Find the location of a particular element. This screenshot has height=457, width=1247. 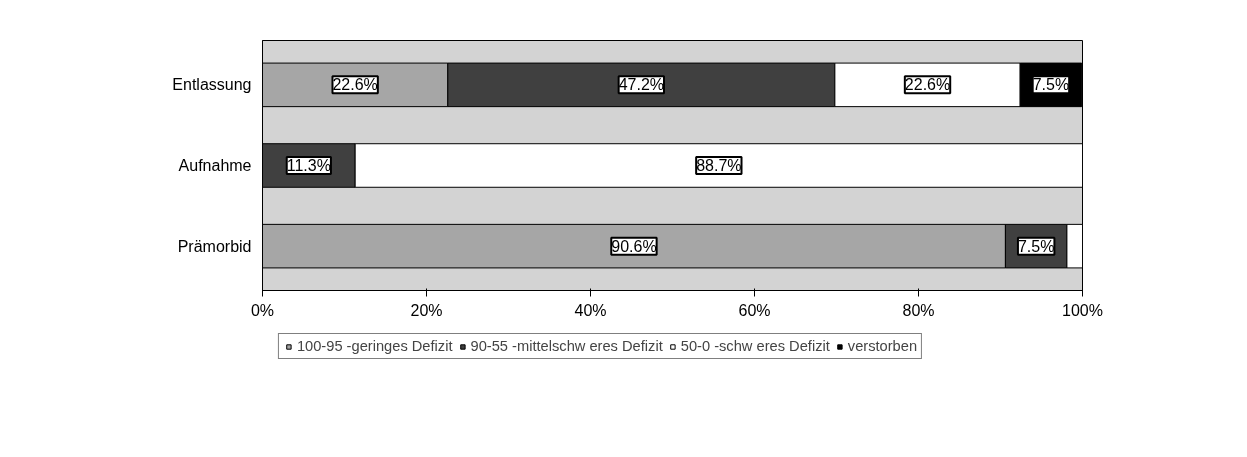

legend-label: verstorben is located at coordinates (882, 346).